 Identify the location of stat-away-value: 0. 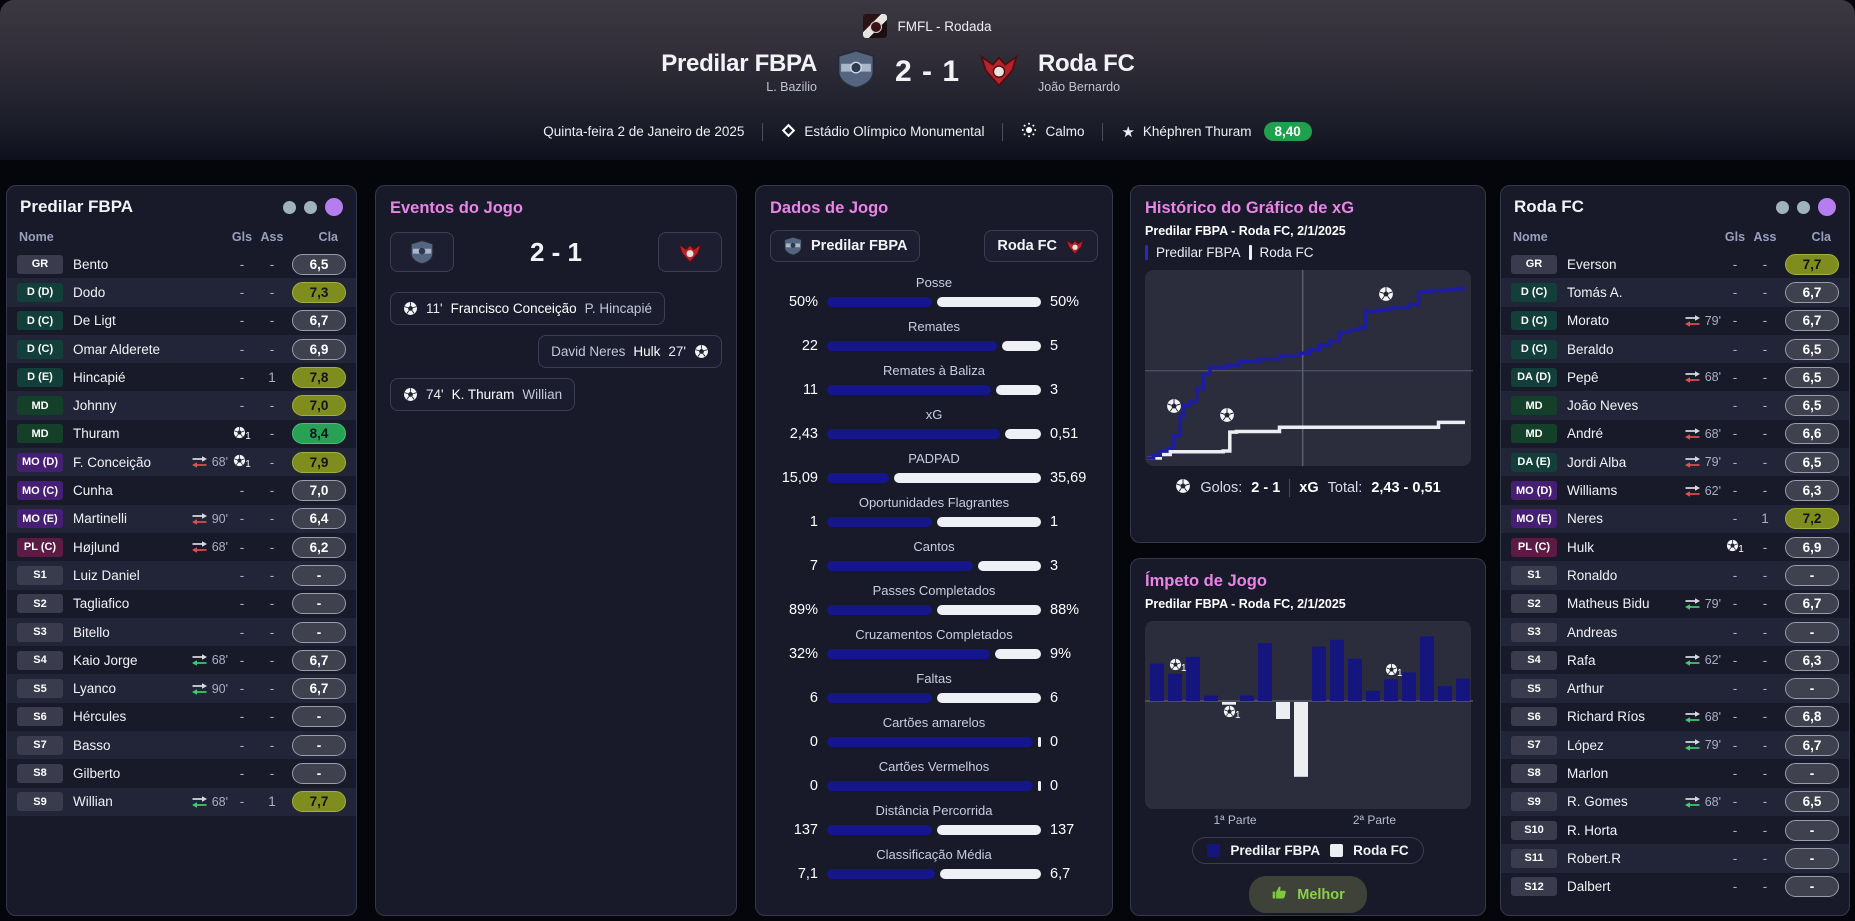
(1054, 742).